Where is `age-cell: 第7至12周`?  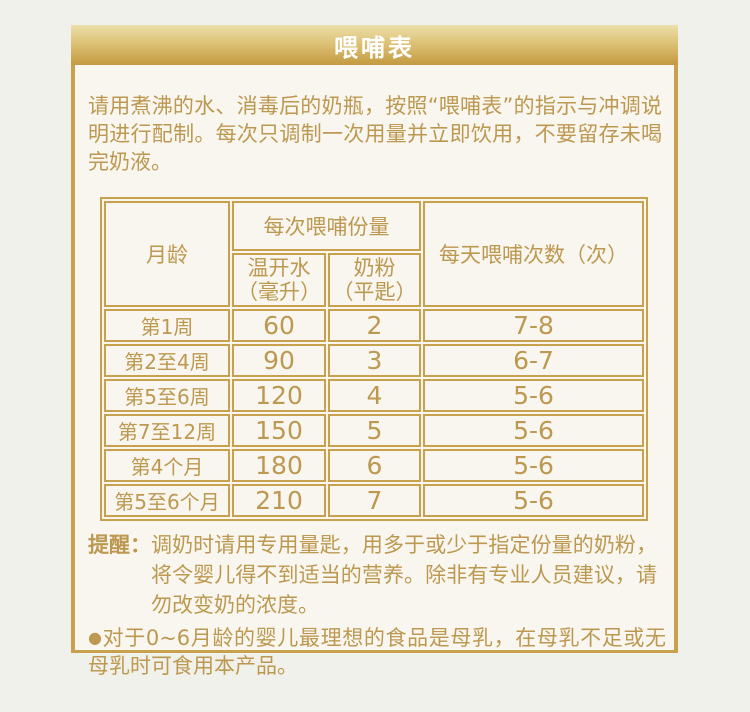 age-cell: 第7至12周 is located at coordinates (167, 430).